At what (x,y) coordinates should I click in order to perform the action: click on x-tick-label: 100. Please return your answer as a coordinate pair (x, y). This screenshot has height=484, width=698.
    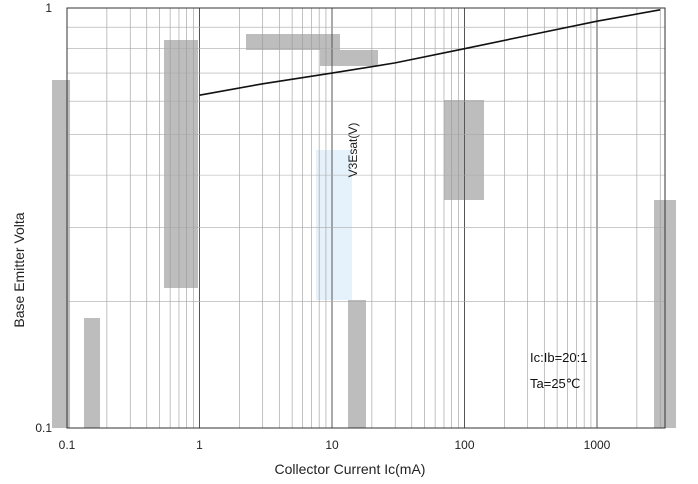
    Looking at the image, I should click on (464, 445).